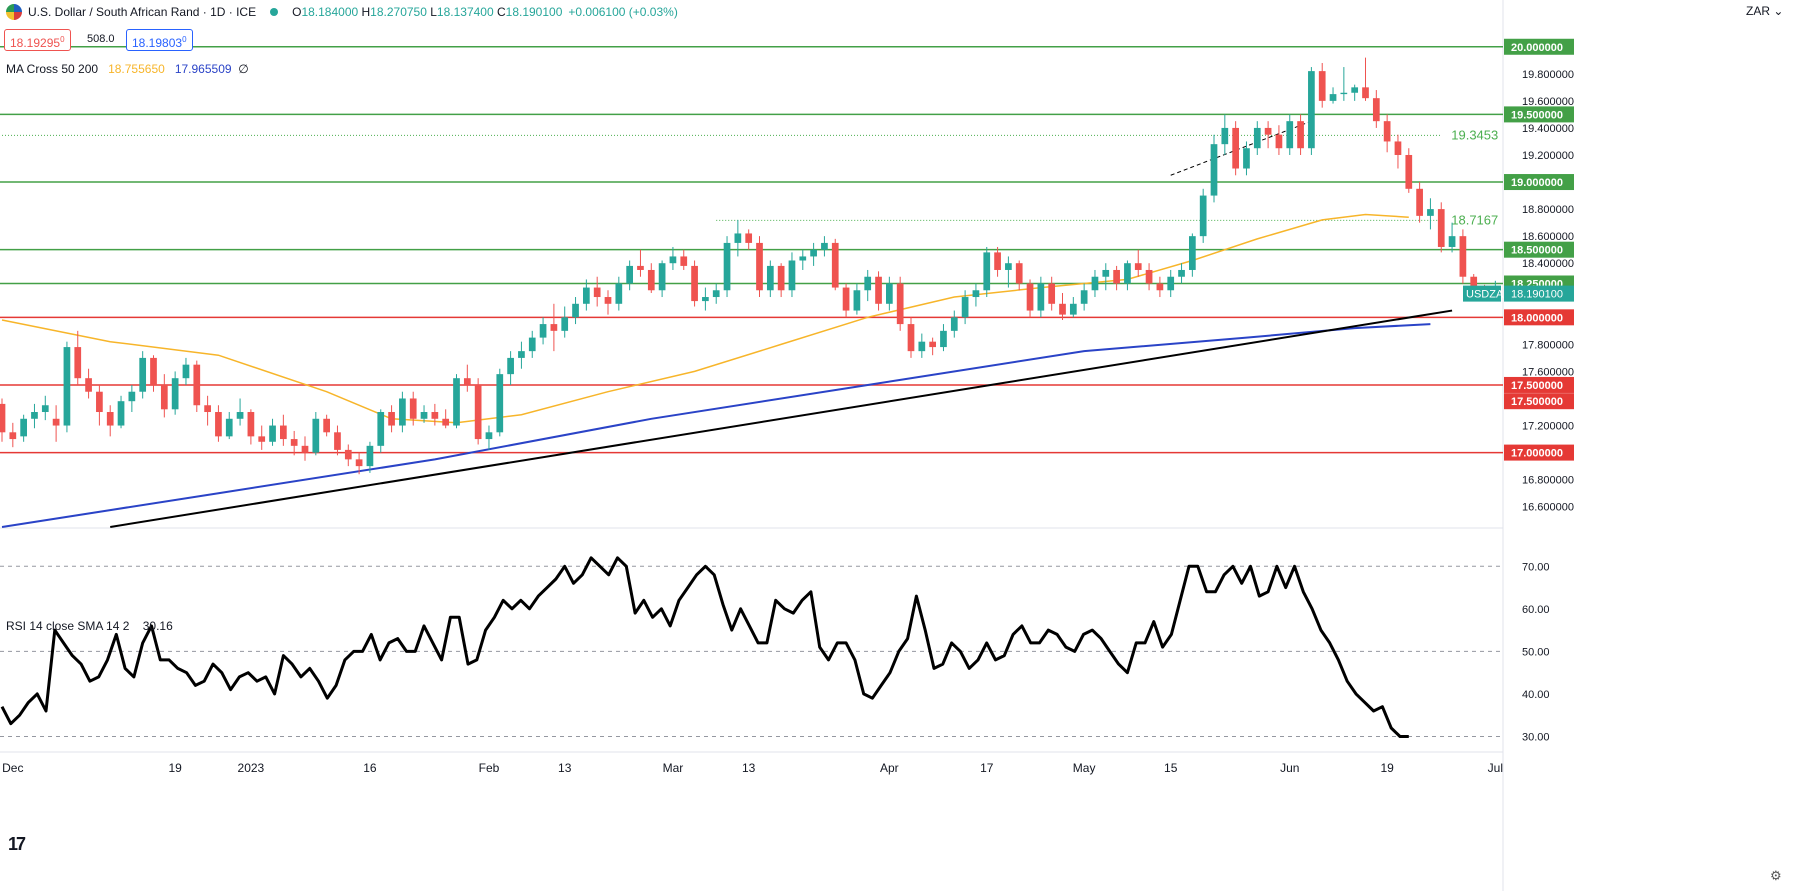  Describe the element at coordinates (1548, 481) in the screenshot. I see `price-axis-tick: 16.800000` at that location.